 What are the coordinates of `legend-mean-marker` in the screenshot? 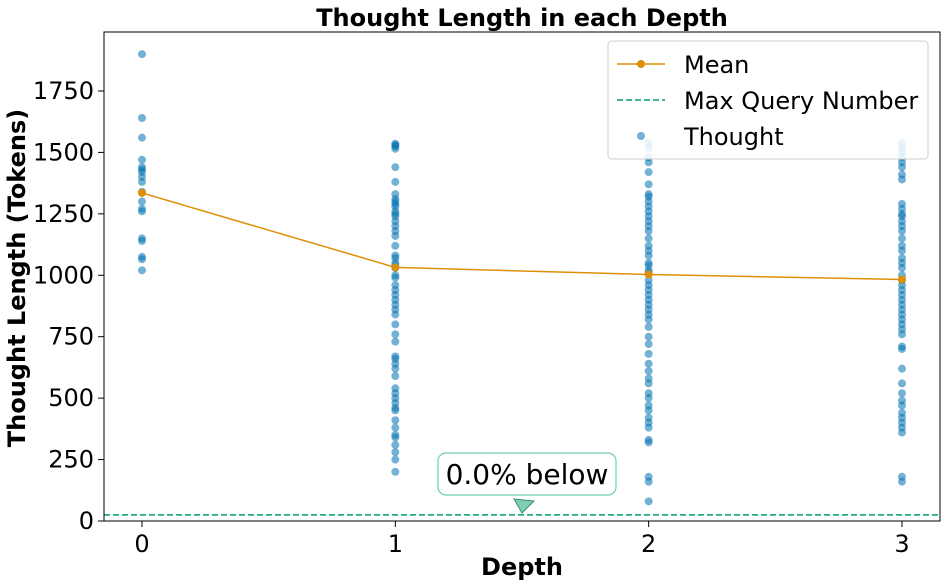 It's located at (641, 64).